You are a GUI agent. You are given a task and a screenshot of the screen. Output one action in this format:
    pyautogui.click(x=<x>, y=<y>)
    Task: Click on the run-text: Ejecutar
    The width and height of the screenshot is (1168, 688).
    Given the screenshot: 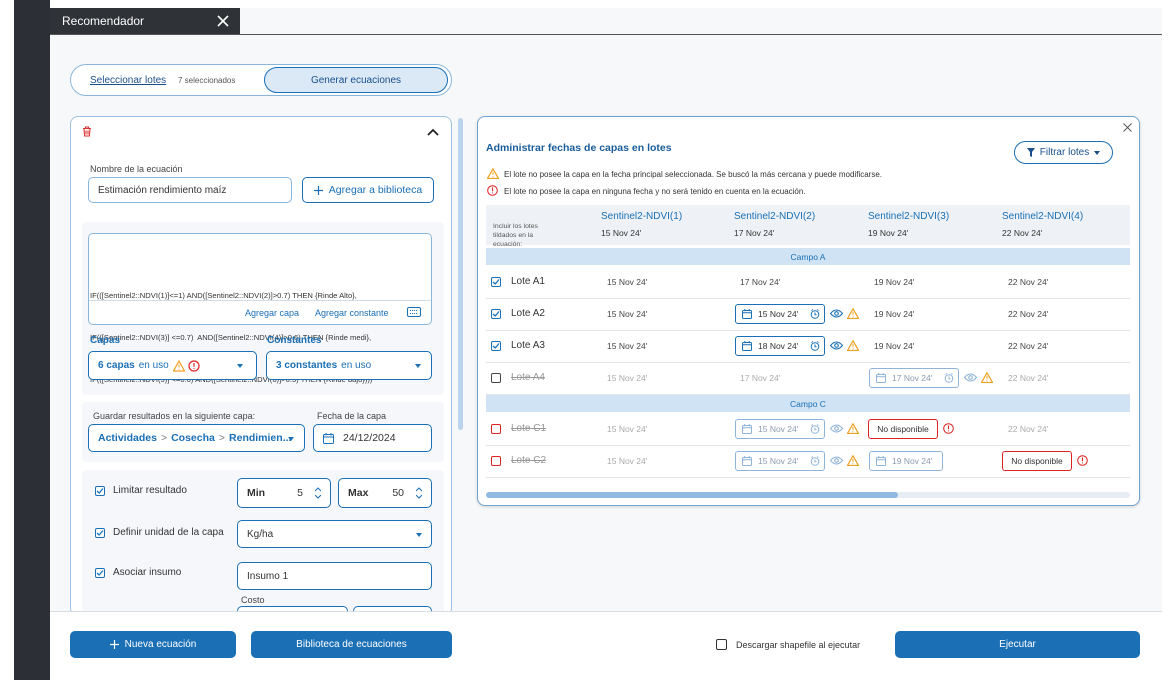 What is the action you would take?
    pyautogui.click(x=1017, y=644)
    